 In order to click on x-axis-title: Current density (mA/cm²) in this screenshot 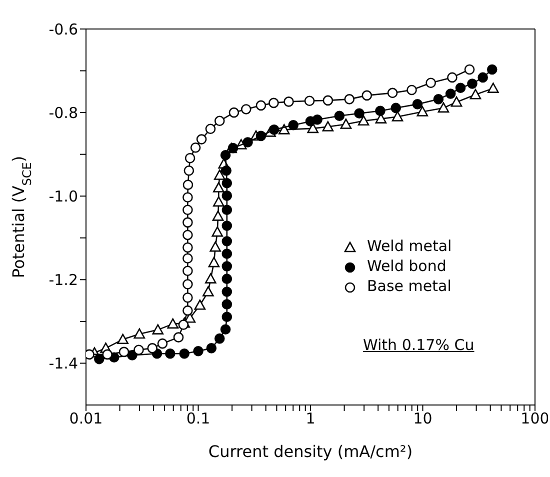, I will do `click(310, 451)`.